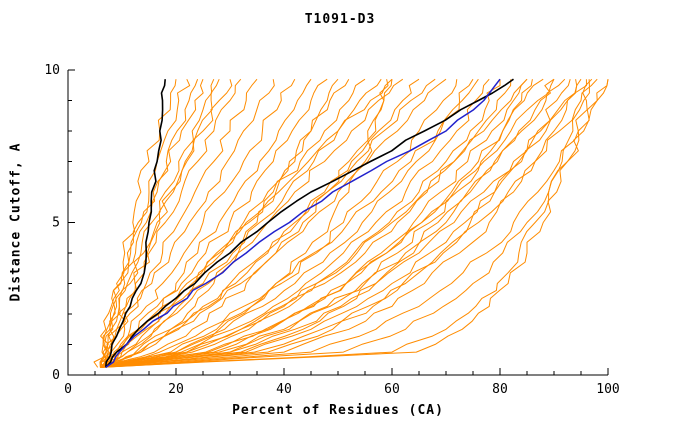  What do you see at coordinates (56, 375) in the screenshot?
I see `y-tick-label: 0` at bounding box center [56, 375].